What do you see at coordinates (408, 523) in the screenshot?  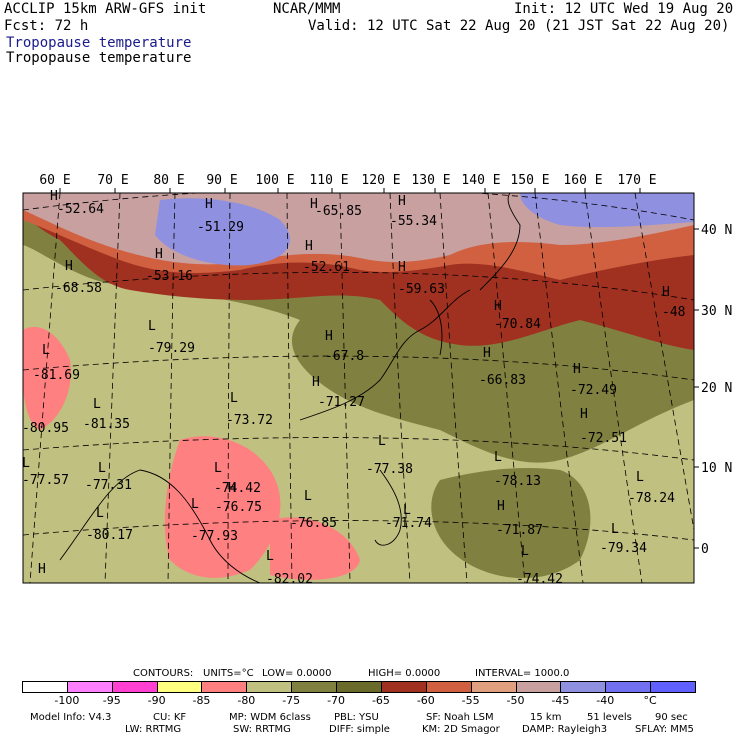 I see `extremum-value: -71.74` at bounding box center [408, 523].